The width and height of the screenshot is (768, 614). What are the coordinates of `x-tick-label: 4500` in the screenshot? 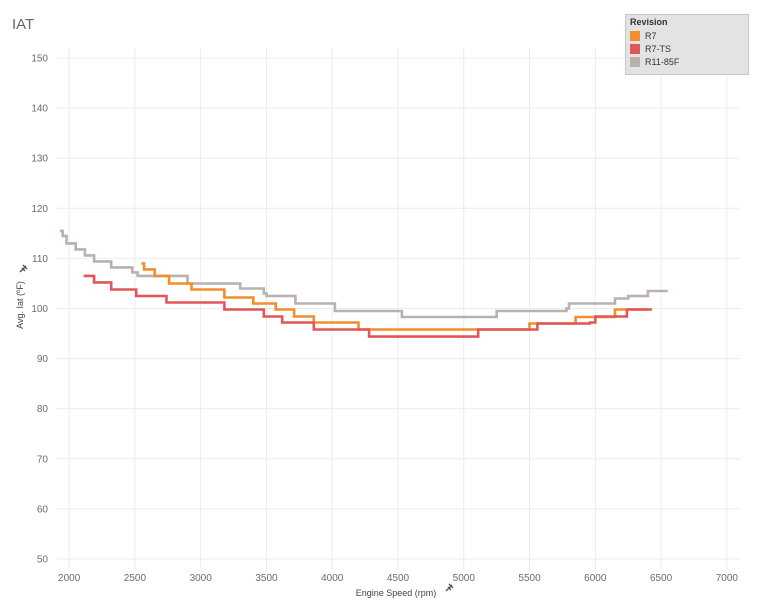 It's located at (398, 578).